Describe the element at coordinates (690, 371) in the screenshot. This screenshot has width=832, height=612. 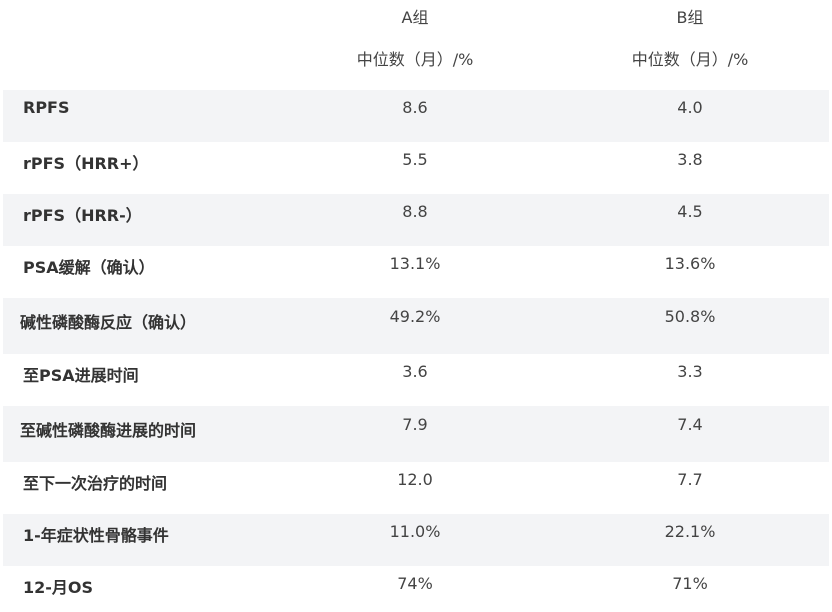
I see `group-b-value: 3.3` at that location.